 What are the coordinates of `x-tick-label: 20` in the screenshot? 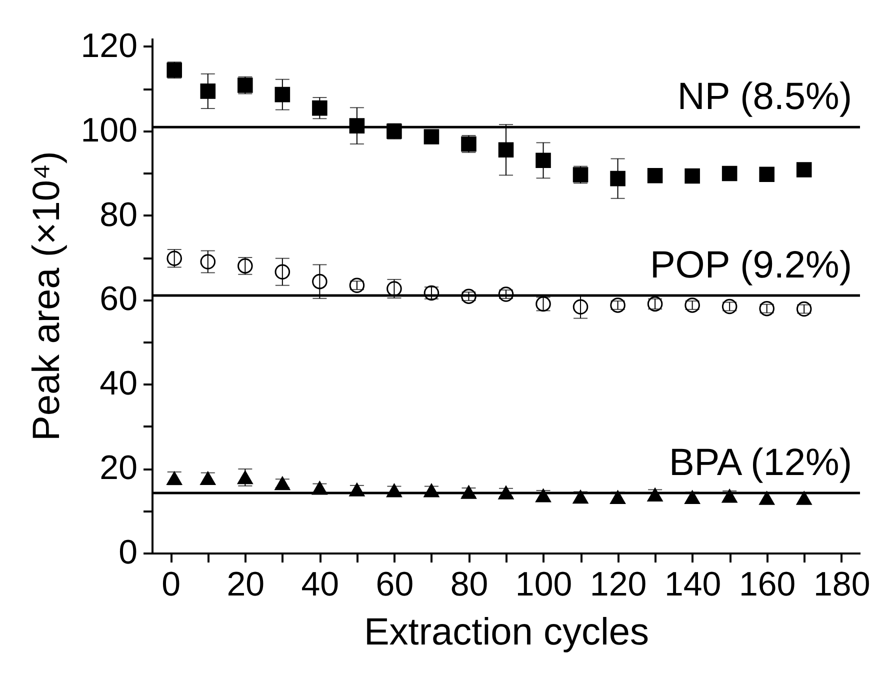 It's located at (245, 585).